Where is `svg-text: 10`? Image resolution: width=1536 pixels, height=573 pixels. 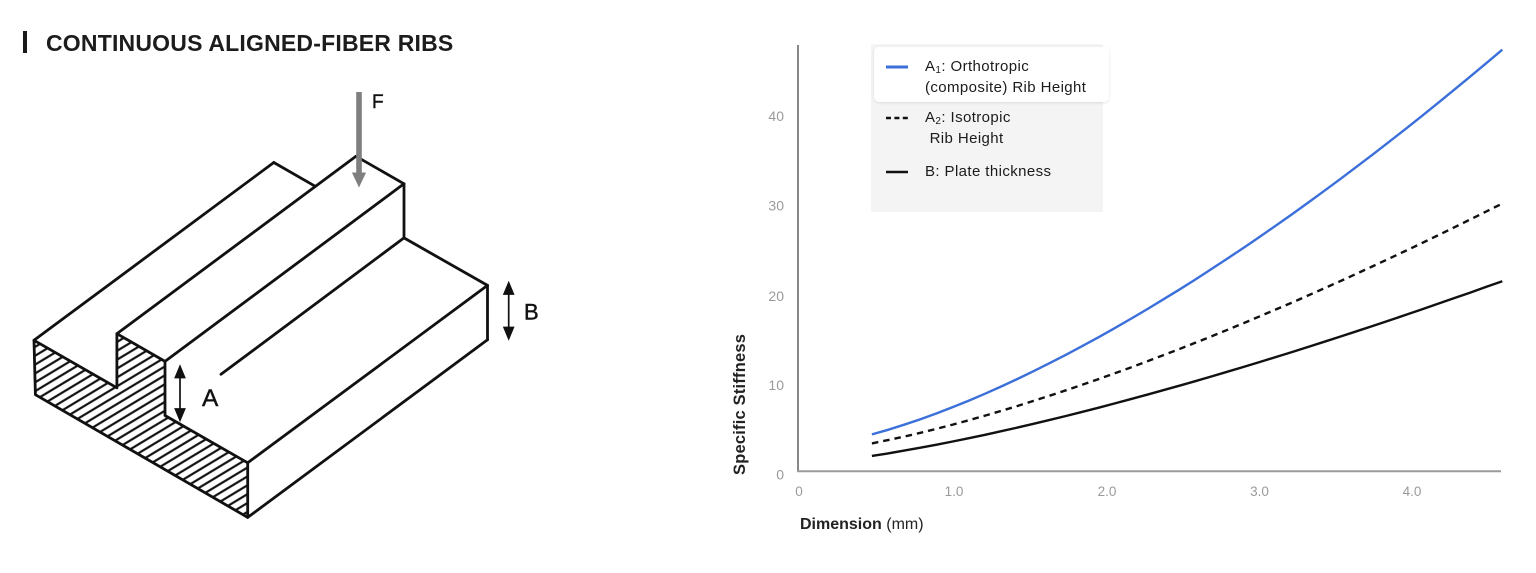 svg-text: 10 is located at coordinates (776, 385).